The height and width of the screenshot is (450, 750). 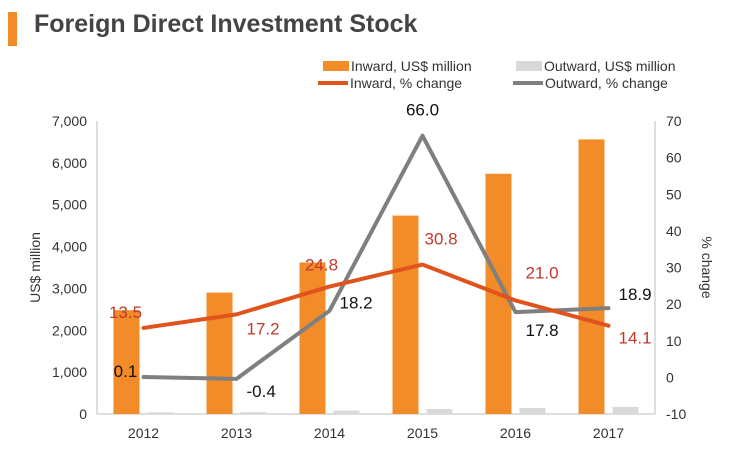 I want to click on x-tick-label: 2017, so click(x=608, y=433).